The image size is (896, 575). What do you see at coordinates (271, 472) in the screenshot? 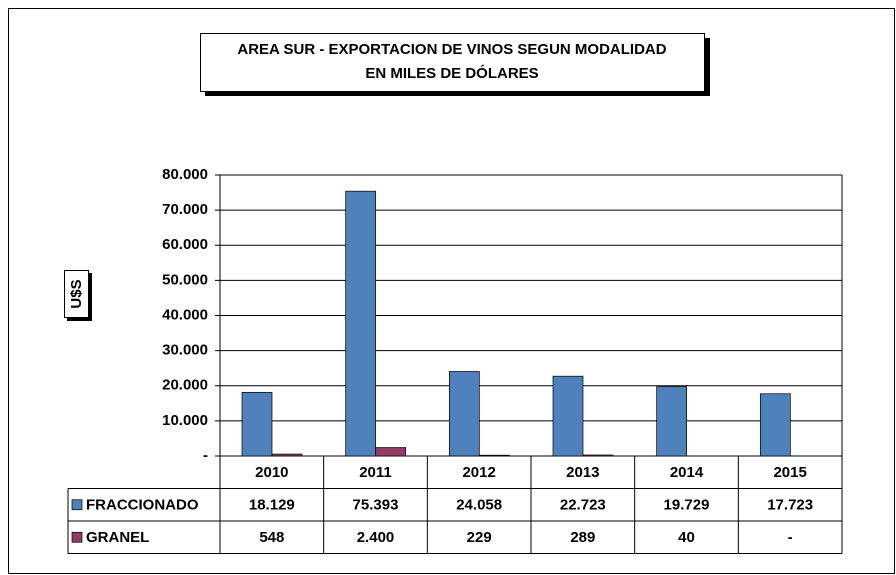
I see `x-tick-label: 2010` at bounding box center [271, 472].